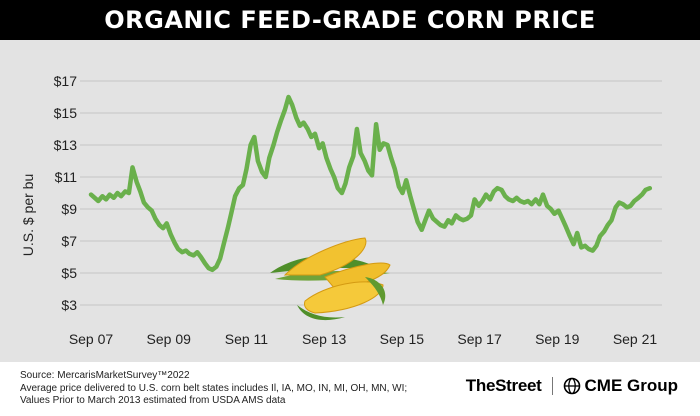 This screenshot has height=416, width=700. Describe the element at coordinates (28, 215) in the screenshot. I see `y-axis-label: U.S. $ per bu` at that location.